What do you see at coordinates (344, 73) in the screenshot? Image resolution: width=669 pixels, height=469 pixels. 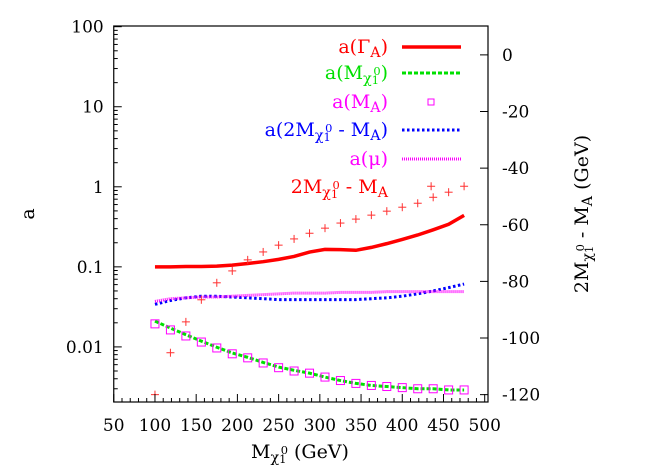 I see `label-part: a(M` at bounding box center [344, 73].